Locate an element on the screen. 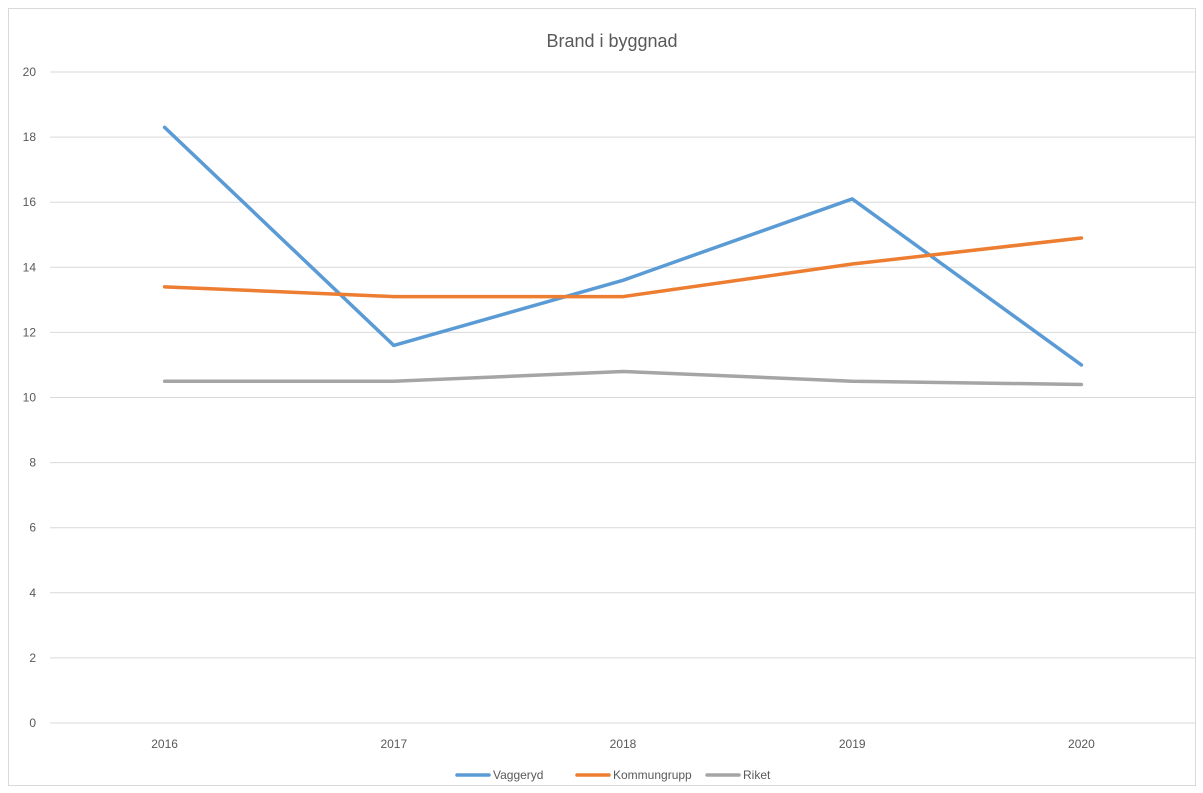 This screenshot has width=1203, height=793. y-tick-label: 18 is located at coordinates (30, 137).